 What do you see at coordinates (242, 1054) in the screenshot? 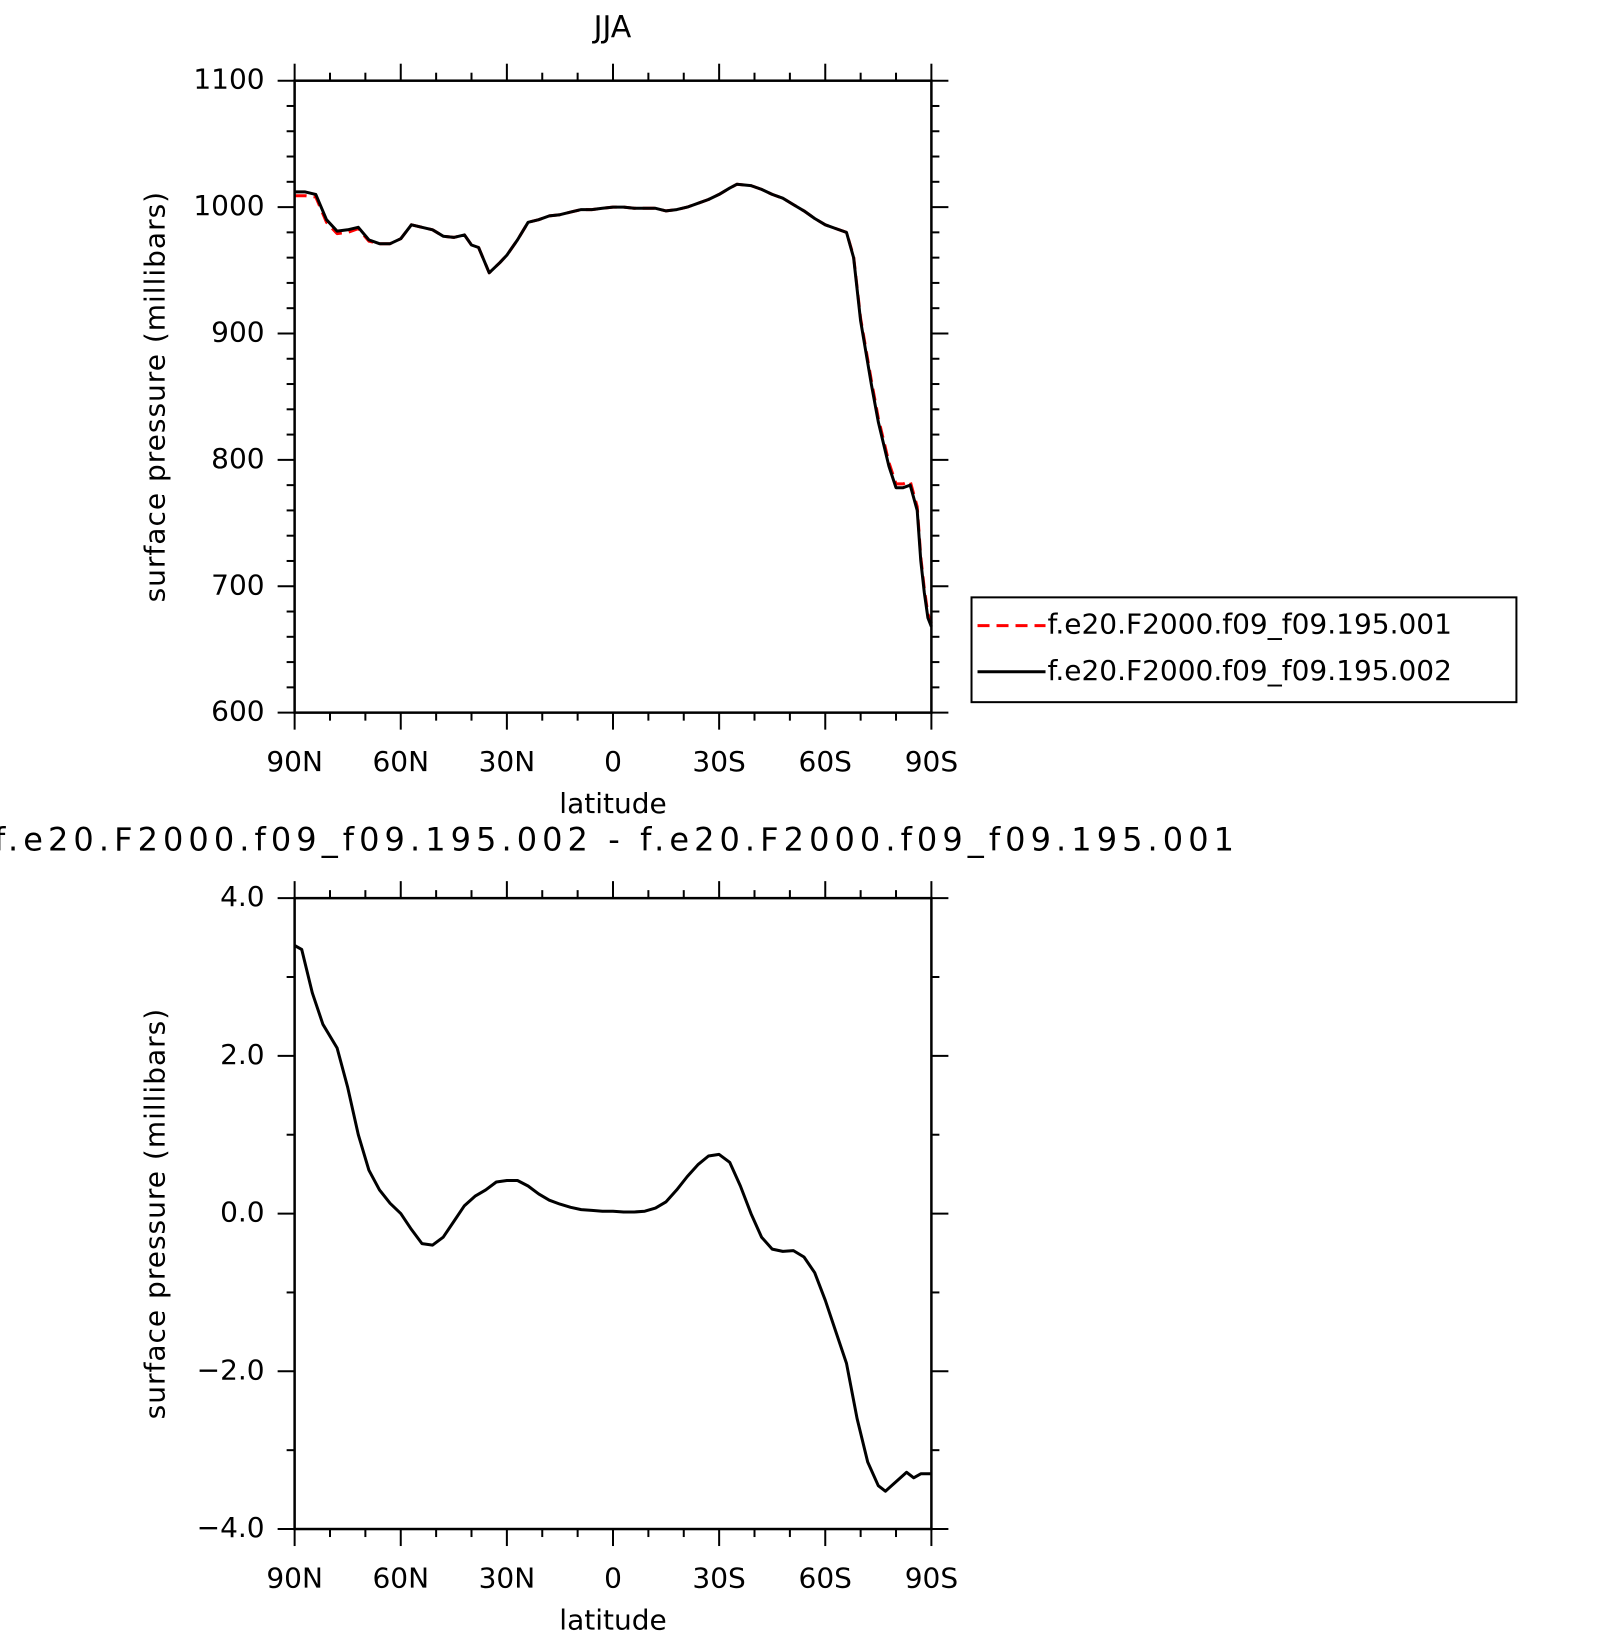
I see `y-tick-label: 2.0` at bounding box center [242, 1054].